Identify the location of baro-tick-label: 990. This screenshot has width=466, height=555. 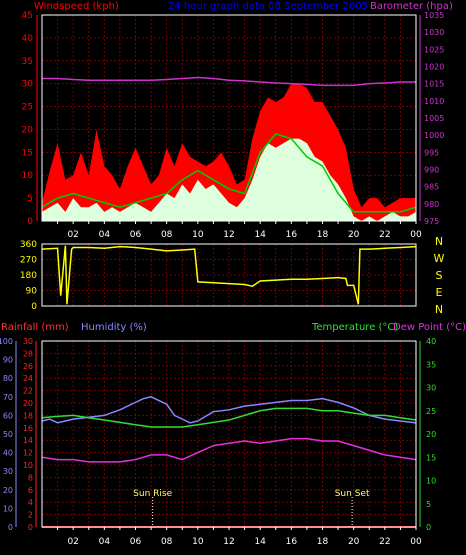
(431, 170).